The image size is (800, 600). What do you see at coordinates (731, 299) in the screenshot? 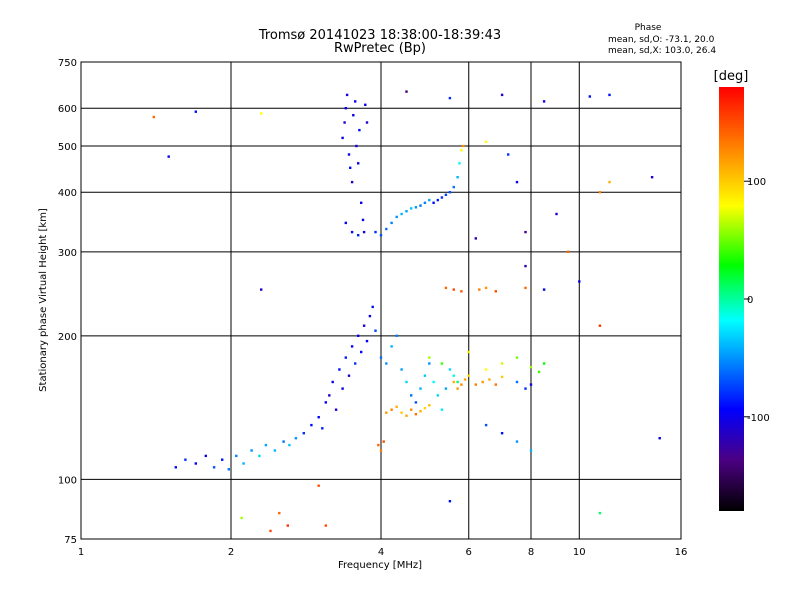
I see `colorbar` at bounding box center [731, 299].